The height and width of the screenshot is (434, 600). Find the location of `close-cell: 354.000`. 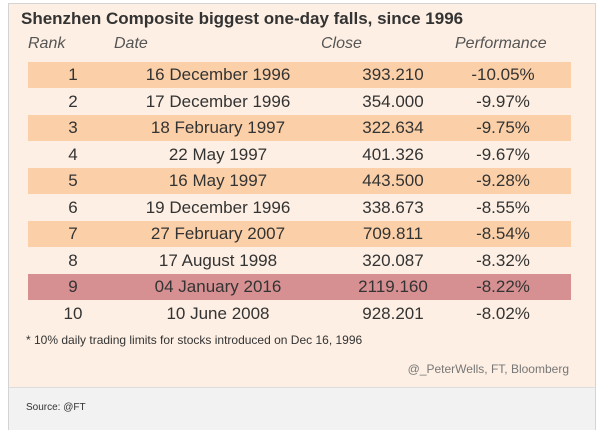

close-cell: 354.000 is located at coordinates (393, 101).